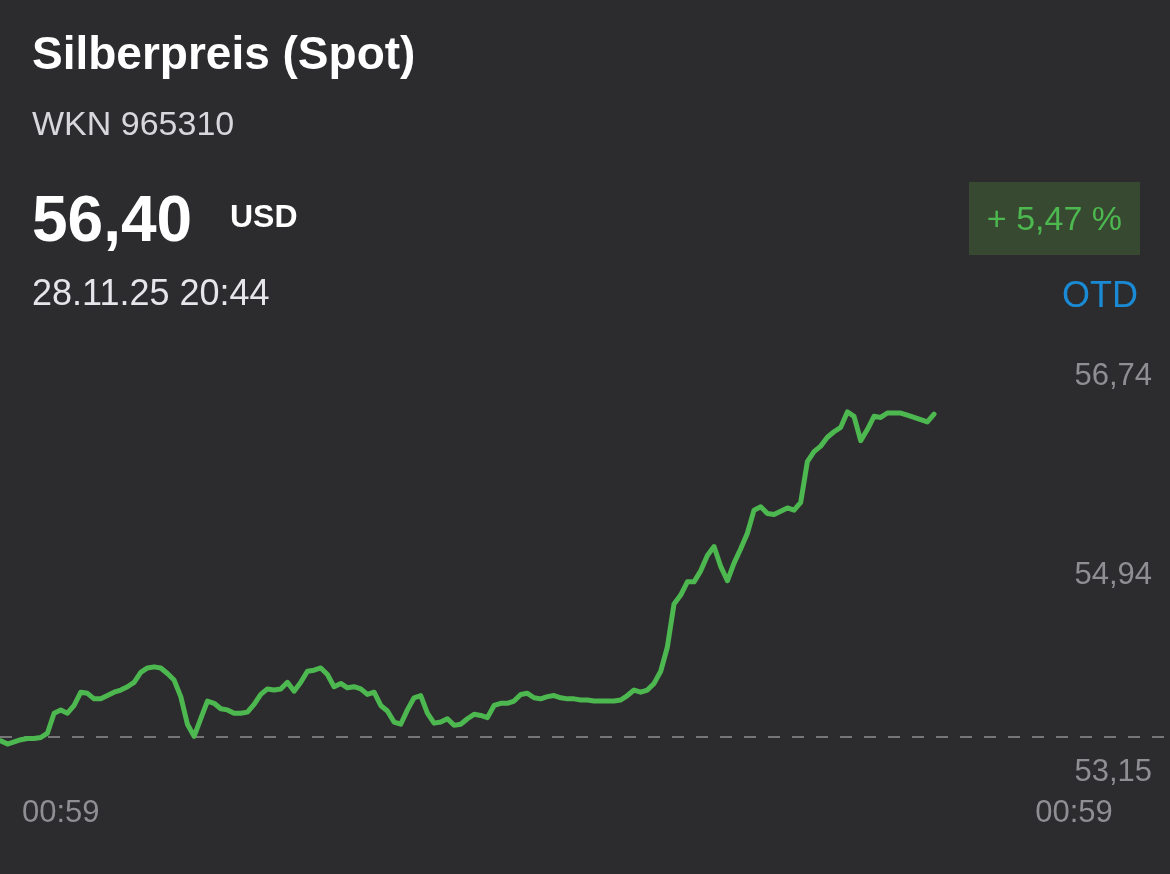 The image size is (1170, 874). Describe the element at coordinates (133, 123) in the screenshot. I see `chart-subtitle: WKN 965310` at that location.